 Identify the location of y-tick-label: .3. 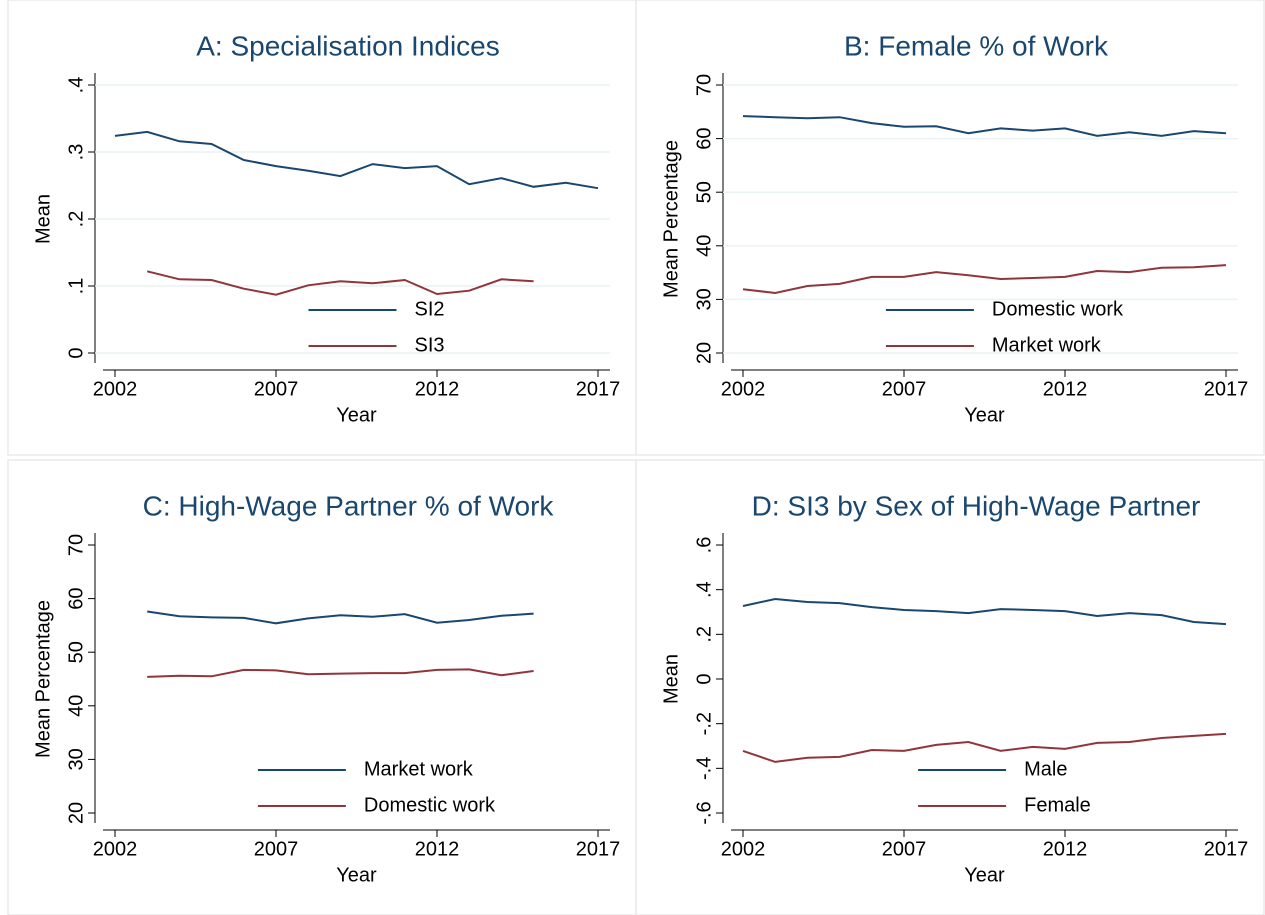
(76, 152).